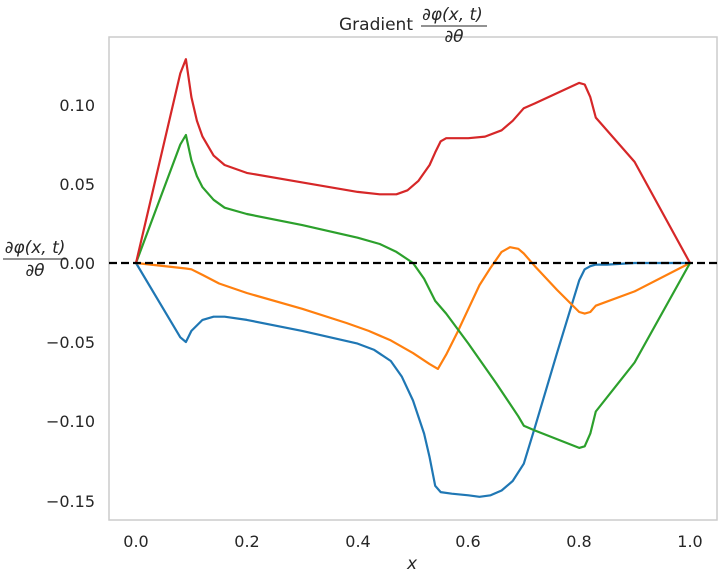 This screenshot has width=720, height=576. Describe the element at coordinates (376, 25) in the screenshot. I see `title-prefix: Gradient` at that location.